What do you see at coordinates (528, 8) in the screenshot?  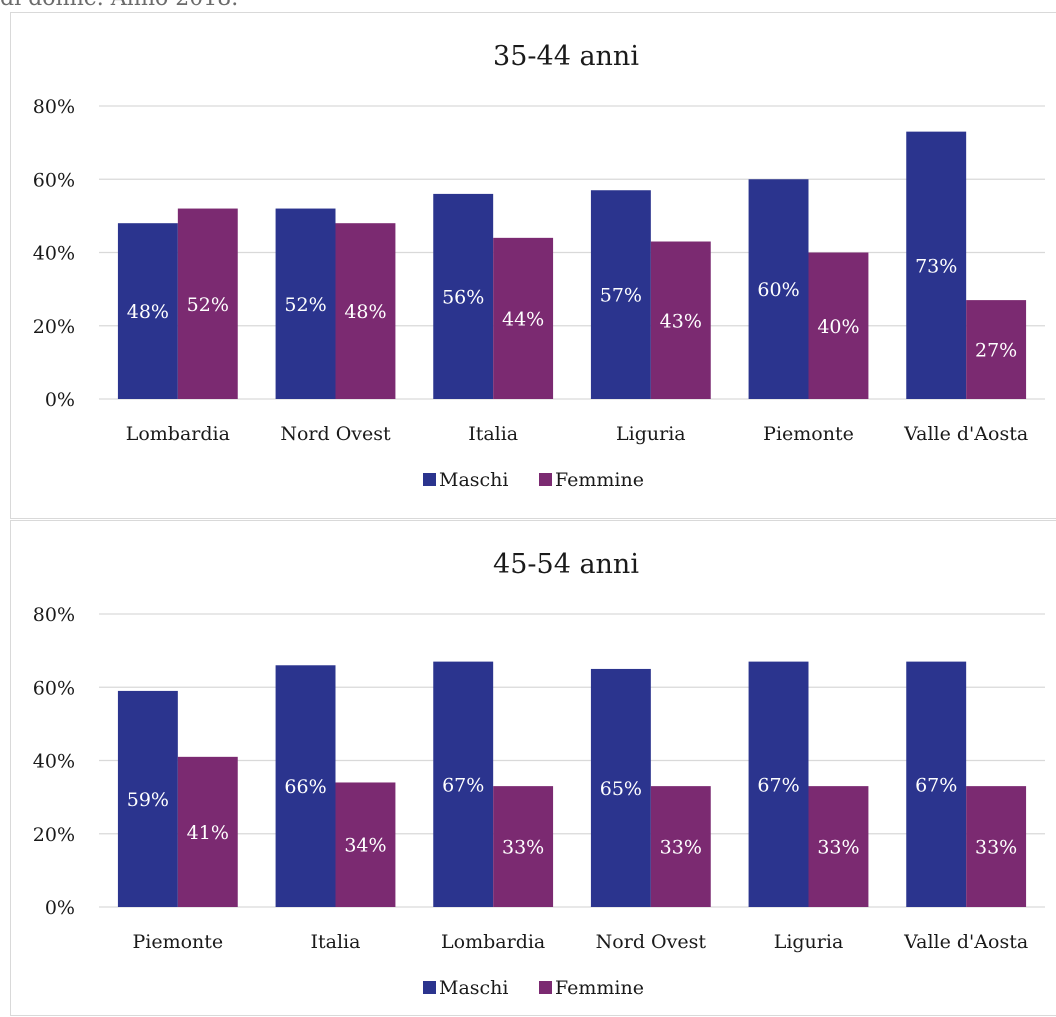 I see `figure-caption: di donne. Anno 2018.` at bounding box center [528, 8].